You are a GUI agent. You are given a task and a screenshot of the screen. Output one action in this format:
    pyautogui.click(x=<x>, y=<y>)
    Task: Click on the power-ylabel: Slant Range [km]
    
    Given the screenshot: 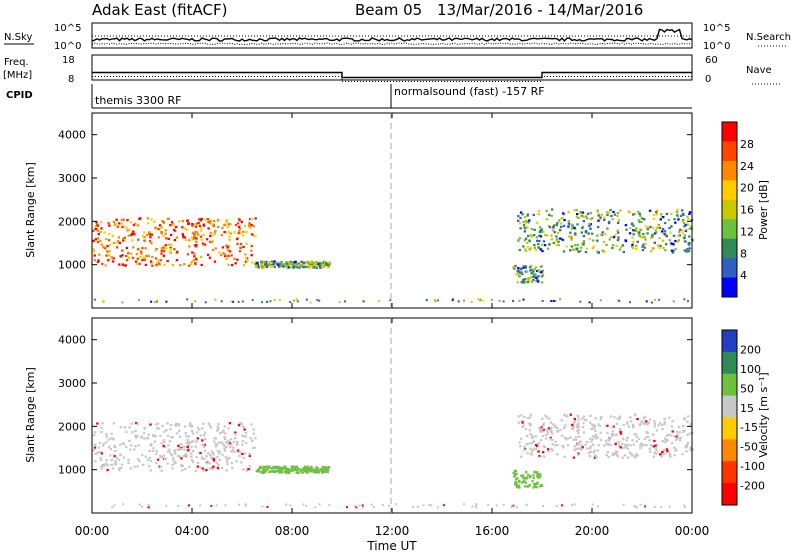 What is the action you would take?
    pyautogui.click(x=30, y=210)
    